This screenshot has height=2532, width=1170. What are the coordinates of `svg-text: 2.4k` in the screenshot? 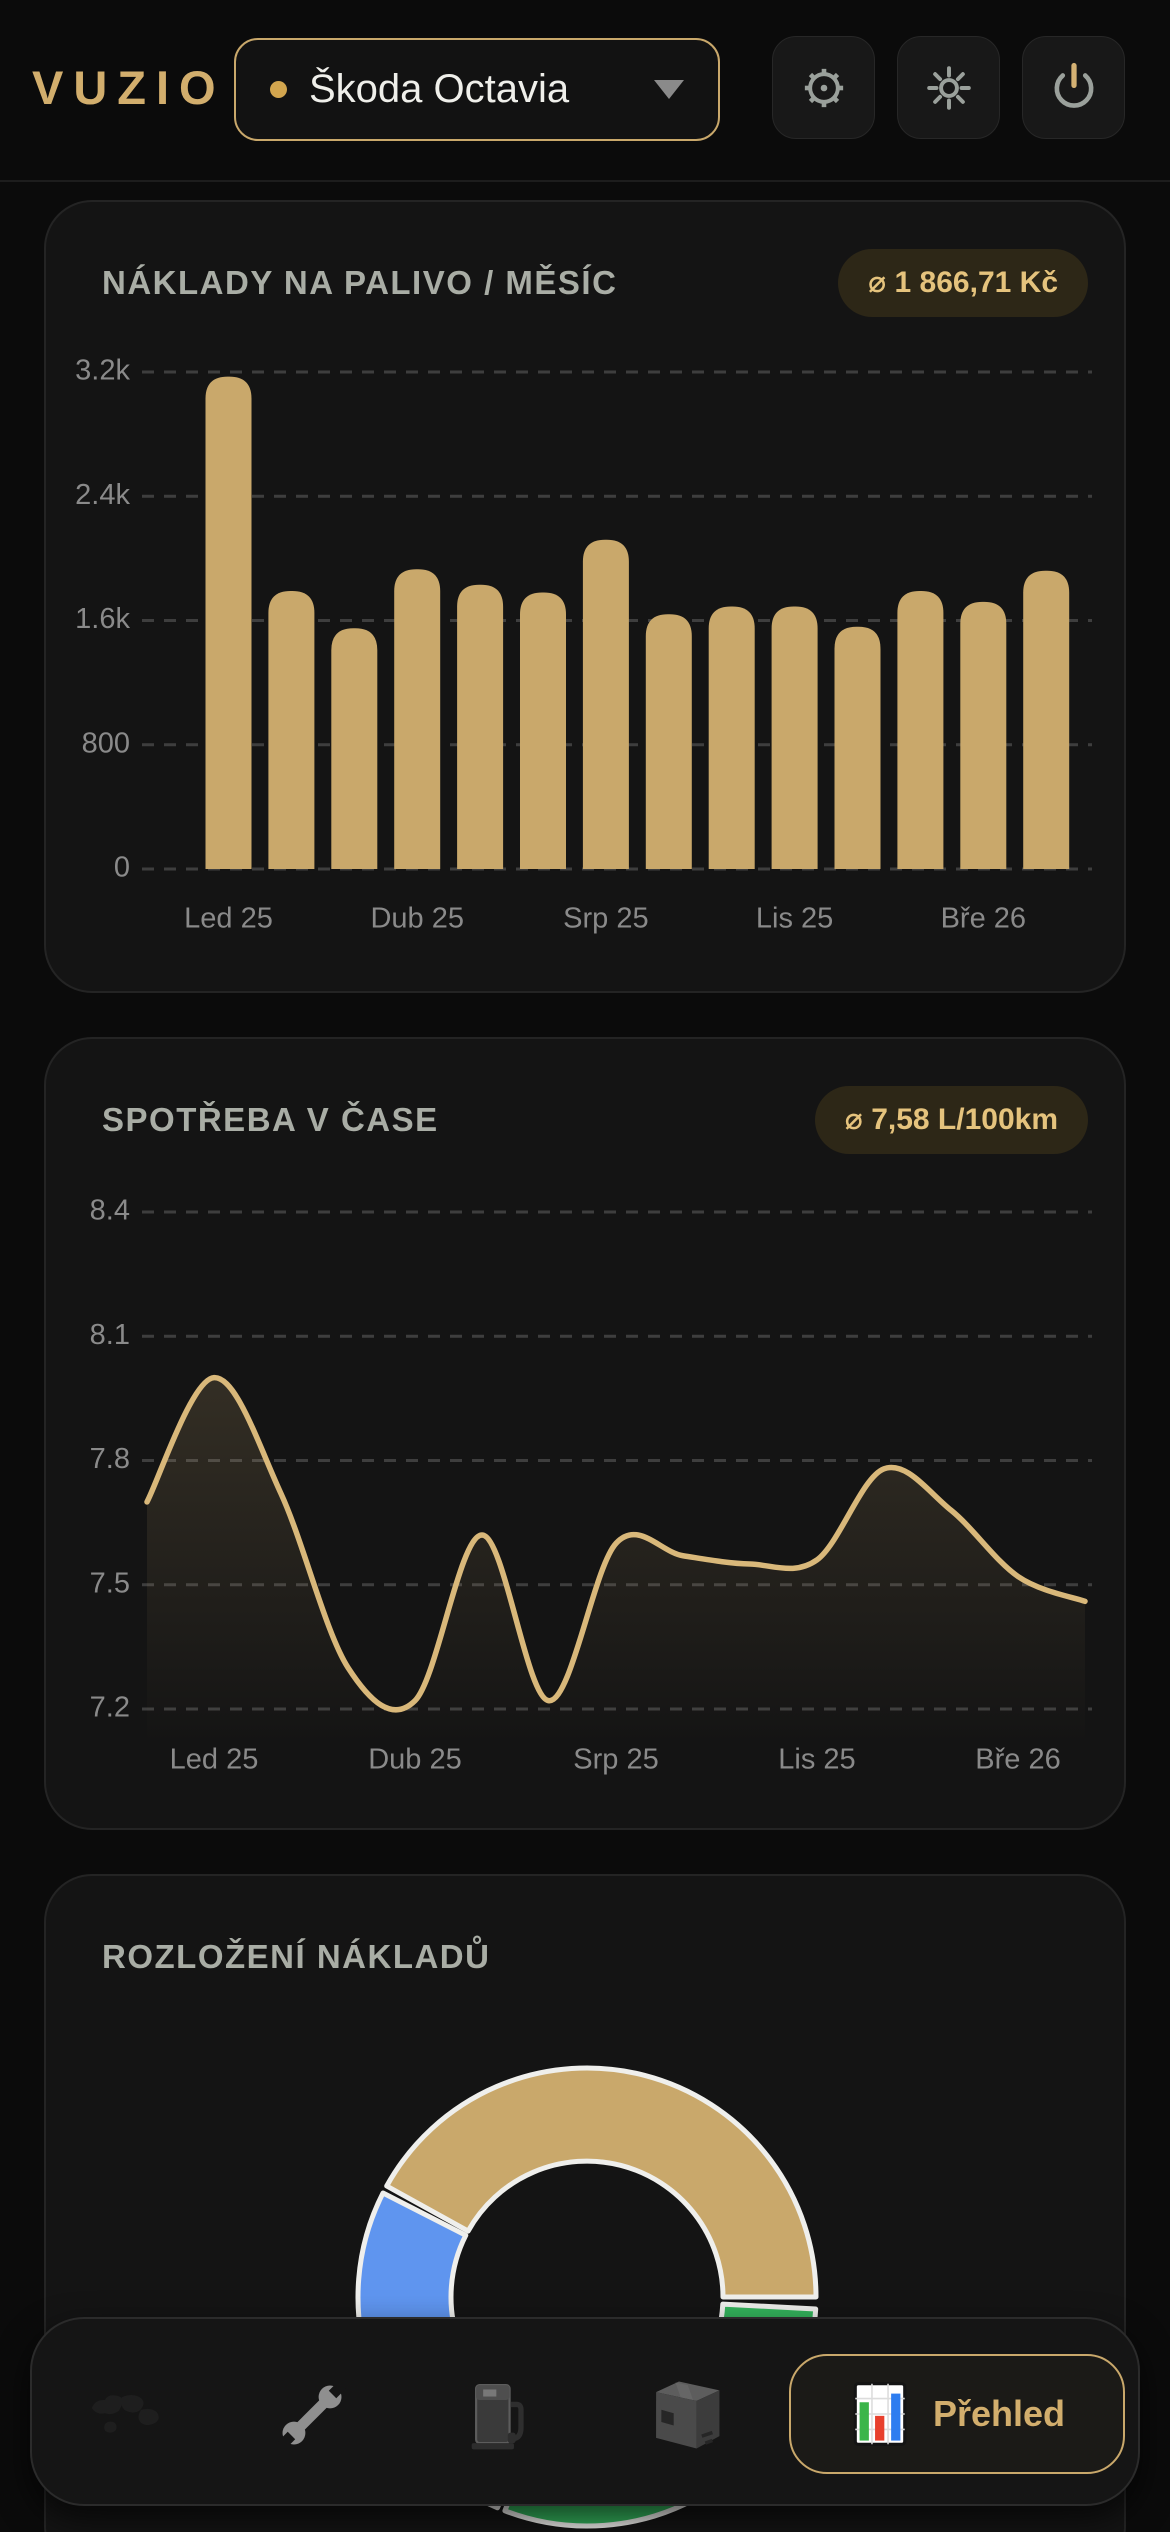 It's located at (102, 495).